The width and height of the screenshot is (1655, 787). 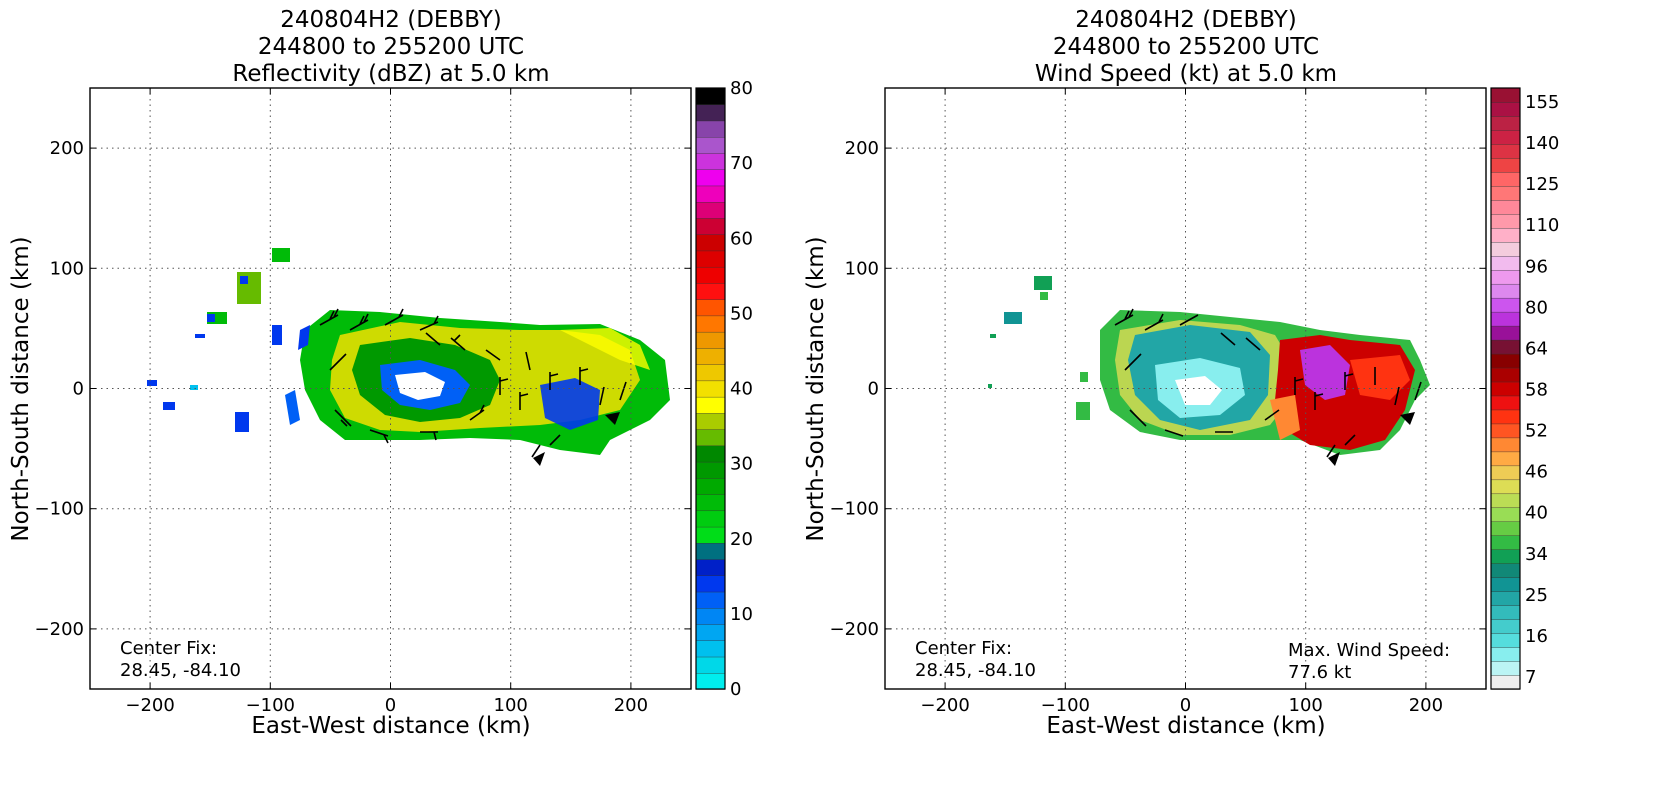 What do you see at coordinates (67, 268) in the screenshot?
I see `left-ytick-label: 100` at bounding box center [67, 268].